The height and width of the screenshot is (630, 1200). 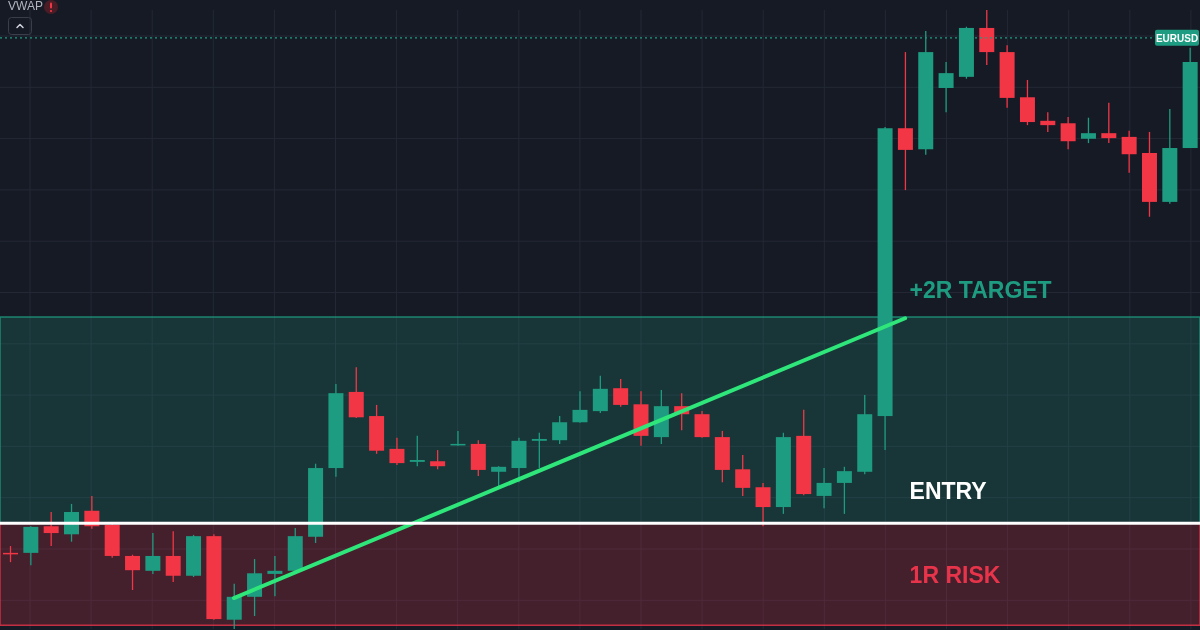 What do you see at coordinates (1177, 38) in the screenshot?
I see `ref-line-label: EURUSD` at bounding box center [1177, 38].